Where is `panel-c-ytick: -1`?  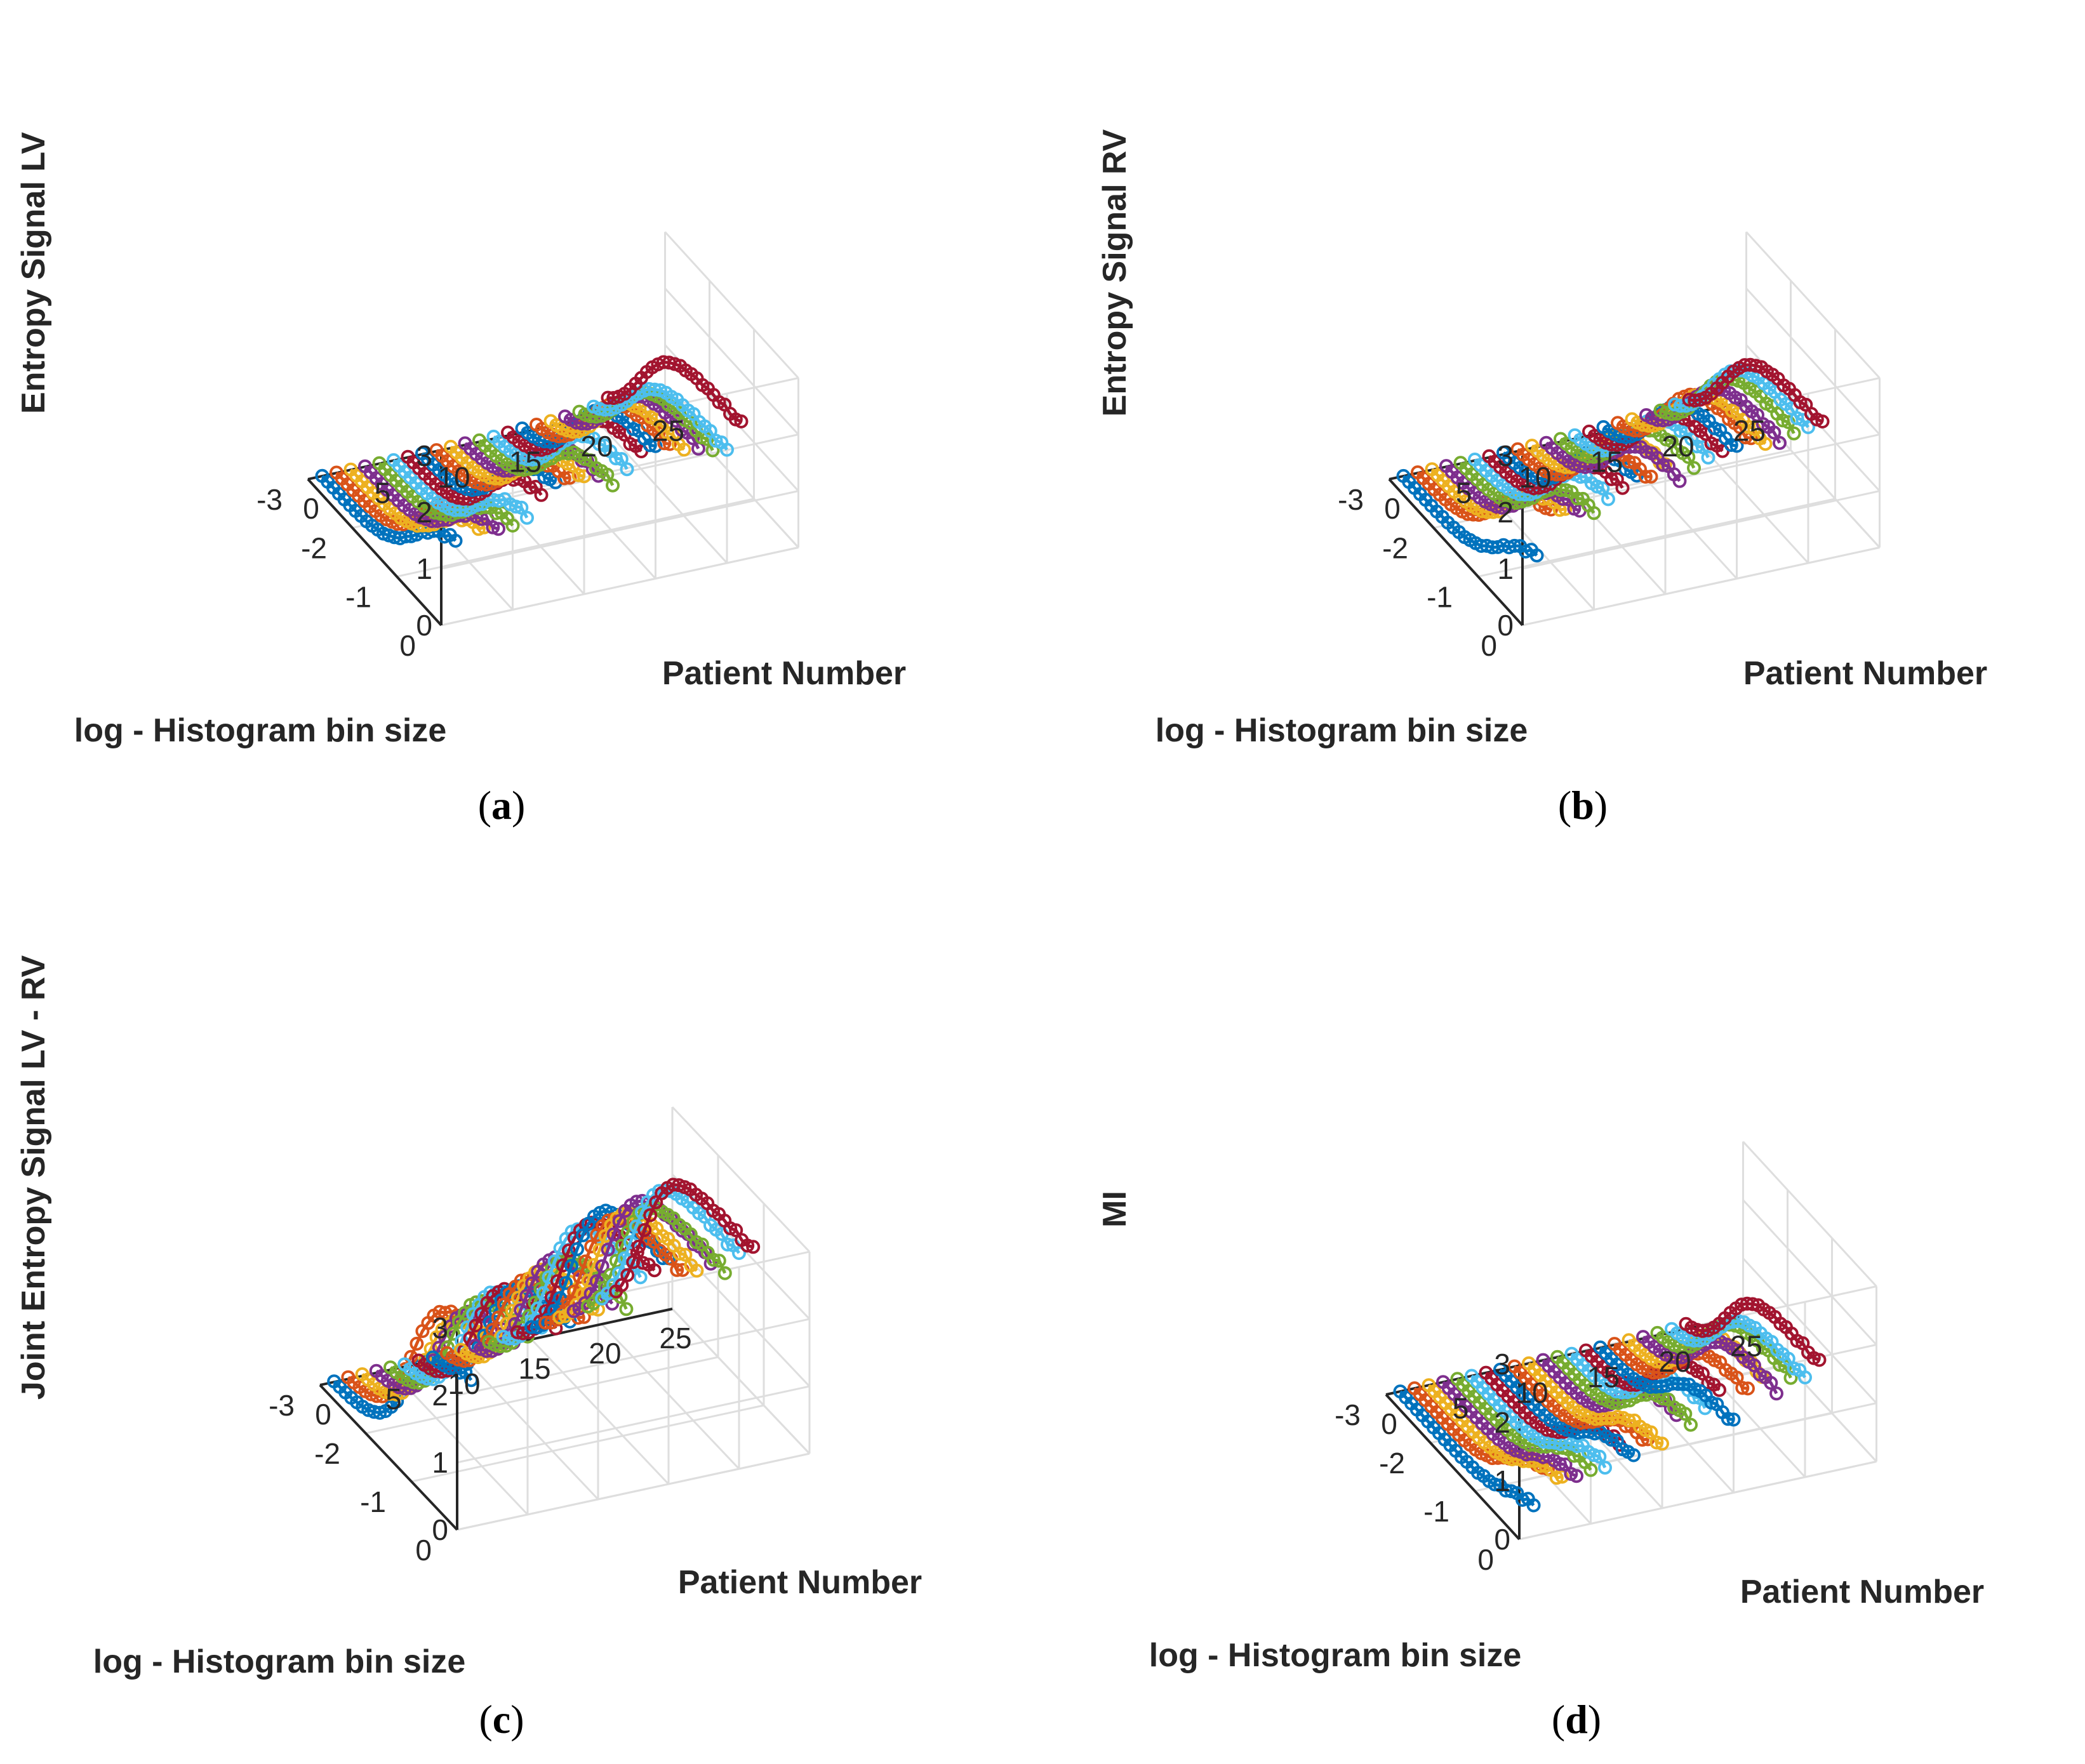
panel-c-ytick: -1 is located at coordinates (373, 1501).